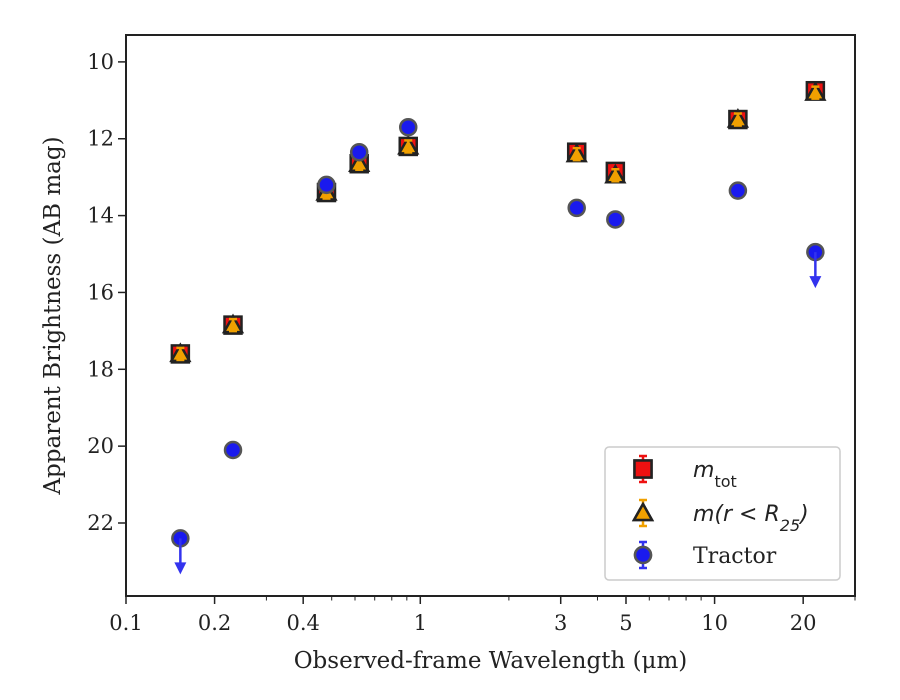 Image resolution: width=900 pixels, height=700 pixels. What do you see at coordinates (420, 623) in the screenshot?
I see `x-tick-label: 1` at bounding box center [420, 623].